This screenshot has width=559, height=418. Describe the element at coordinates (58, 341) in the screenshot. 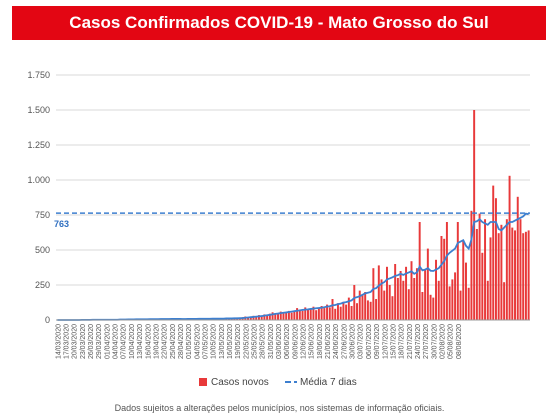

I see `x-tick-label: 14/03/2020` at that location.